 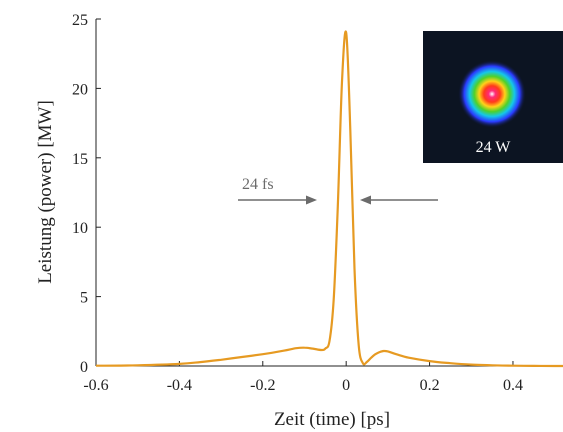 What do you see at coordinates (492, 94) in the screenshot?
I see `beam-spot` at bounding box center [492, 94].